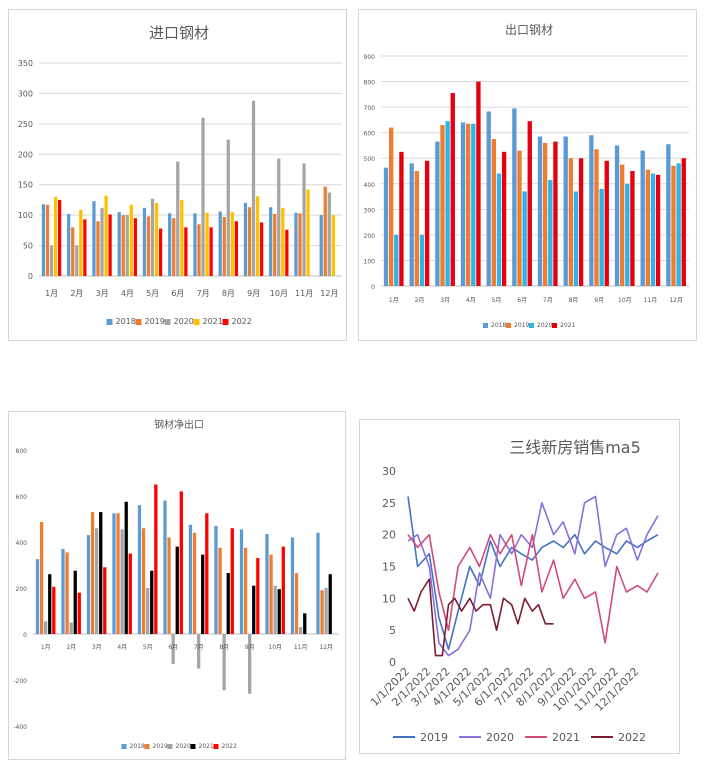 Image resolution: width=706 pixels, height=765 pixels. Describe the element at coordinates (267, 583) in the screenshot. I see `bar-2018-10月` at that location.